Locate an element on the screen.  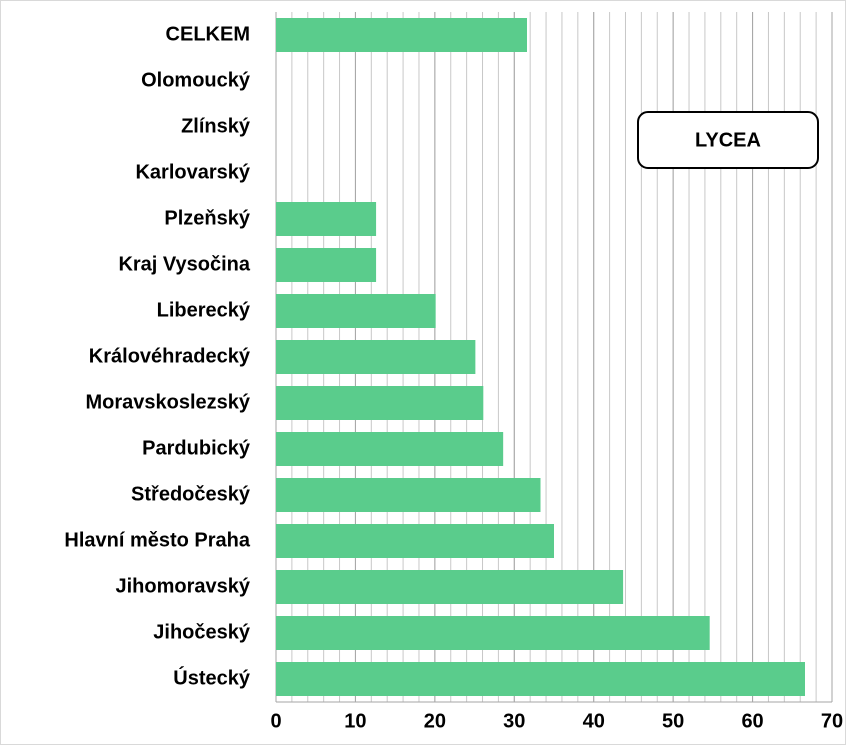
x-tick-label: 20 is located at coordinates (435, 721).